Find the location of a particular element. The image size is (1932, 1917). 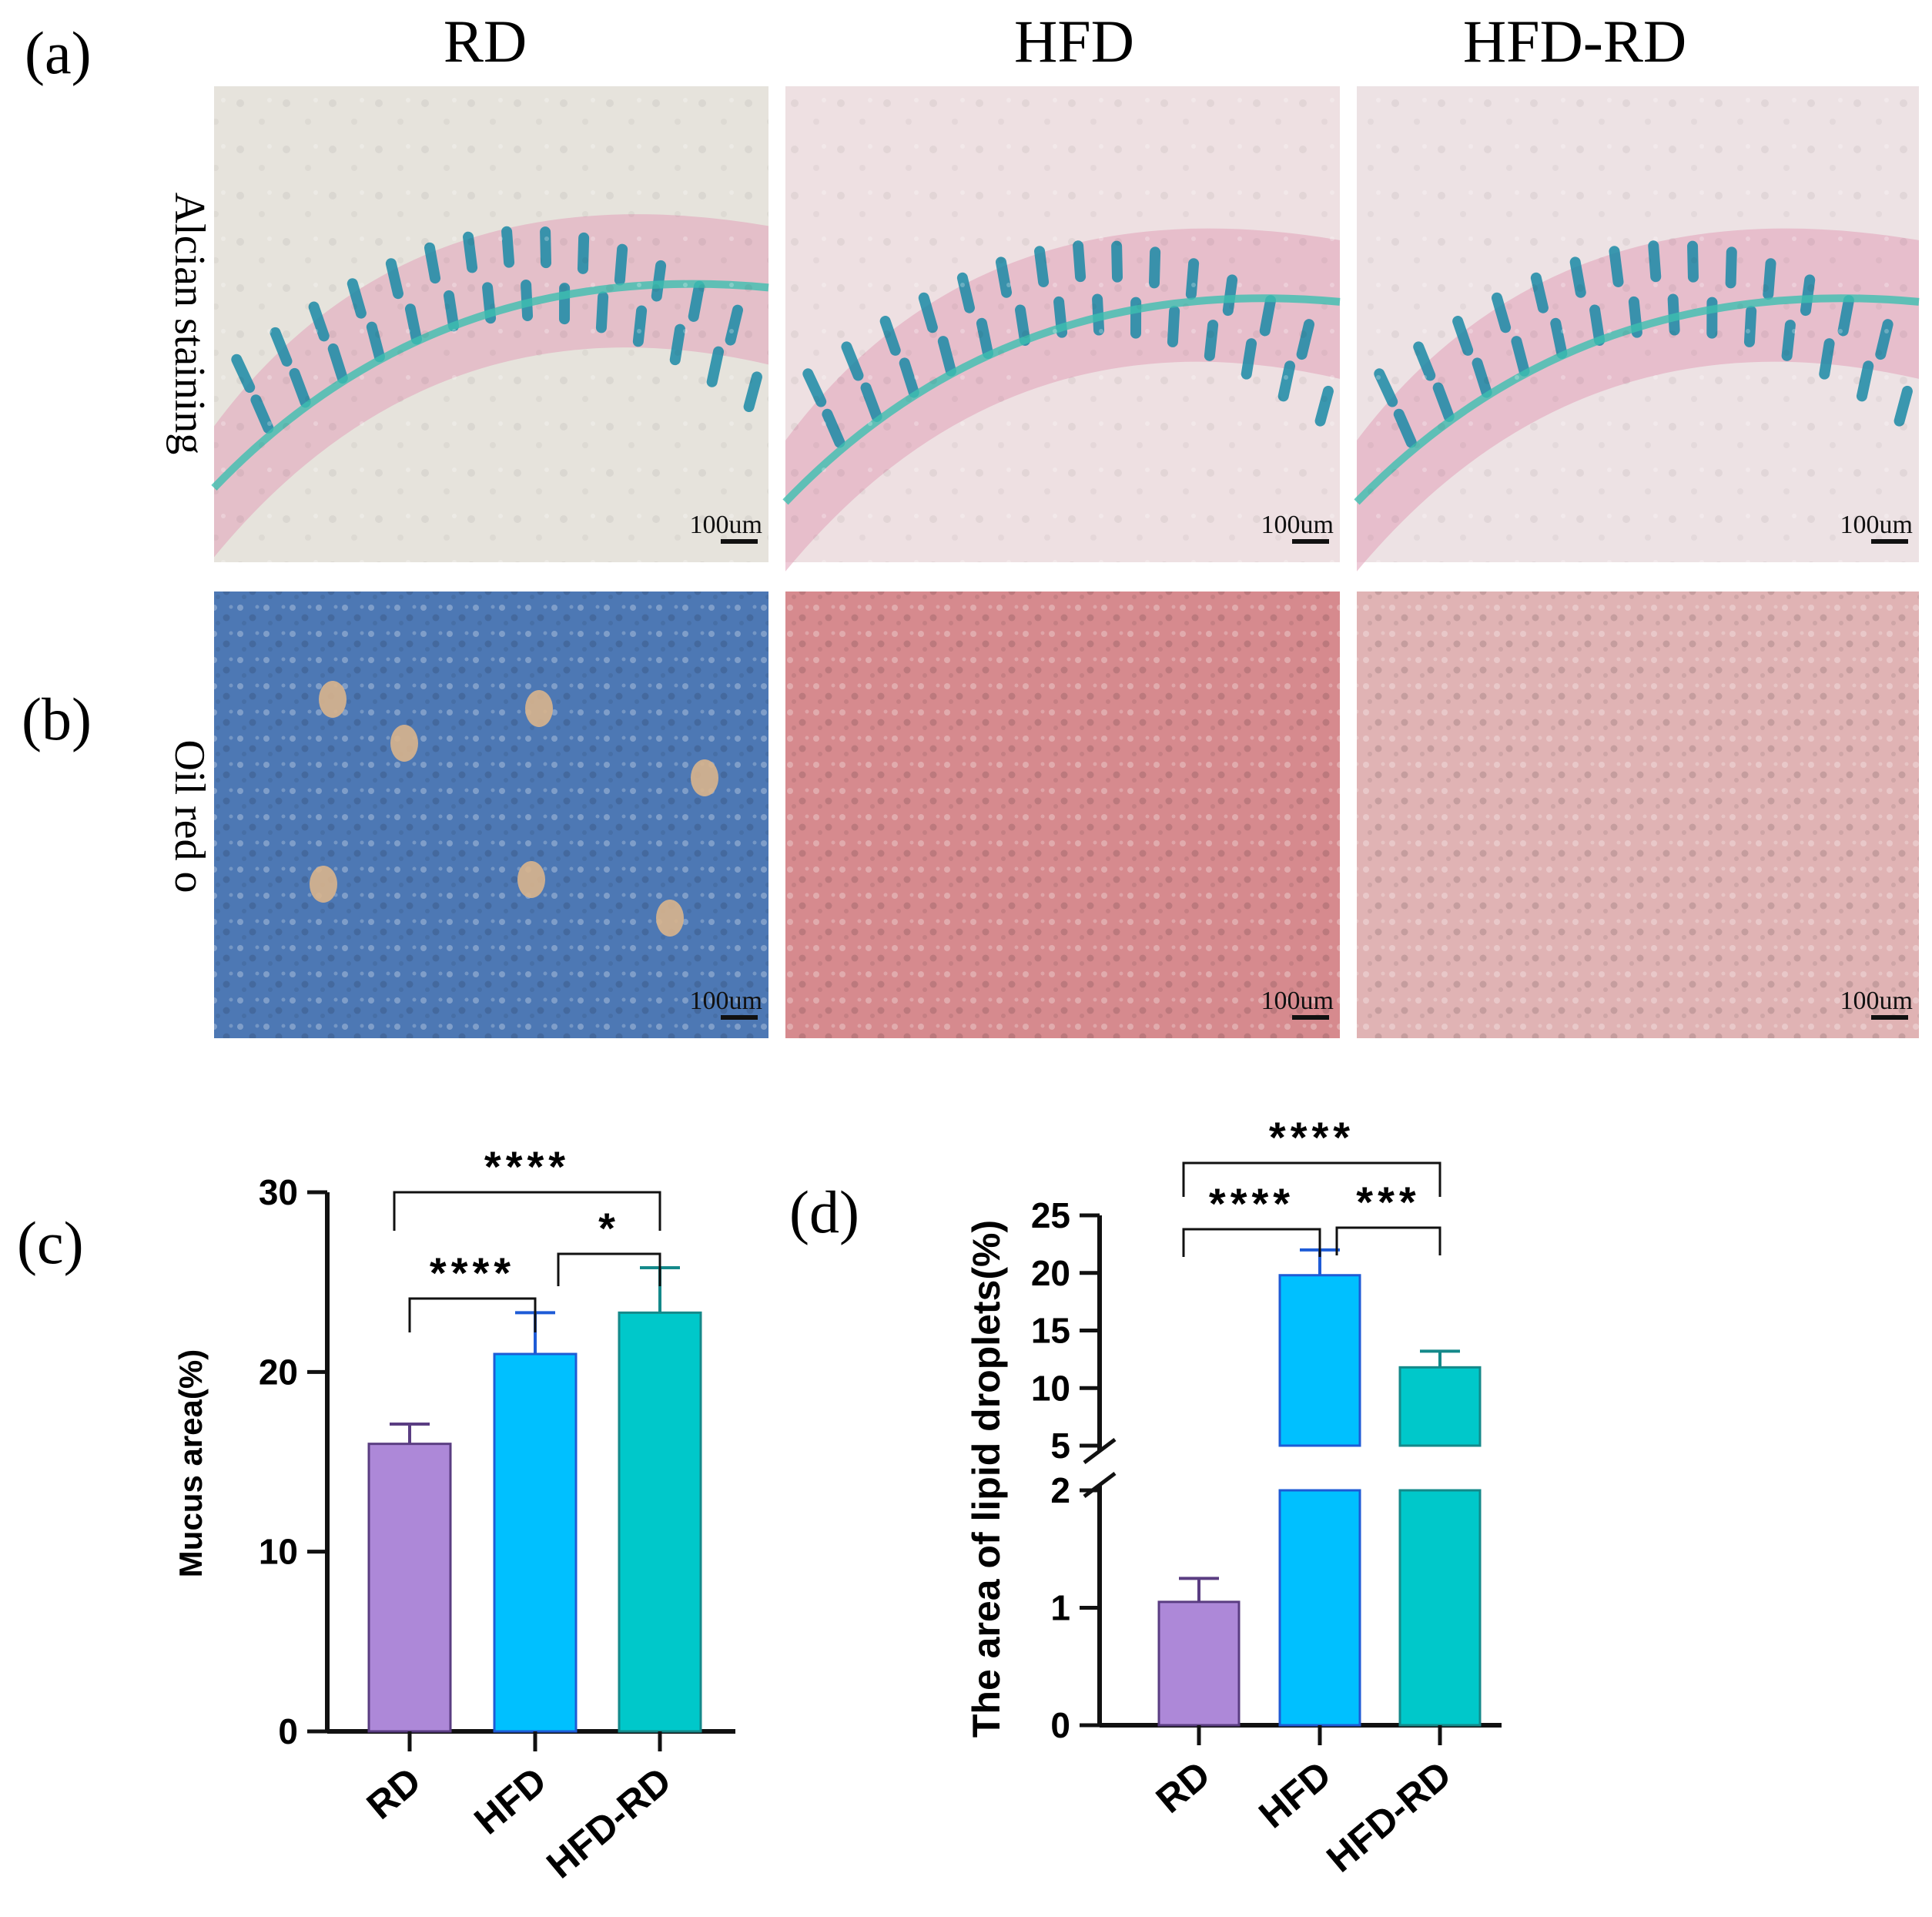

bar-upper-hfd-rd is located at coordinates (1440, 1406).